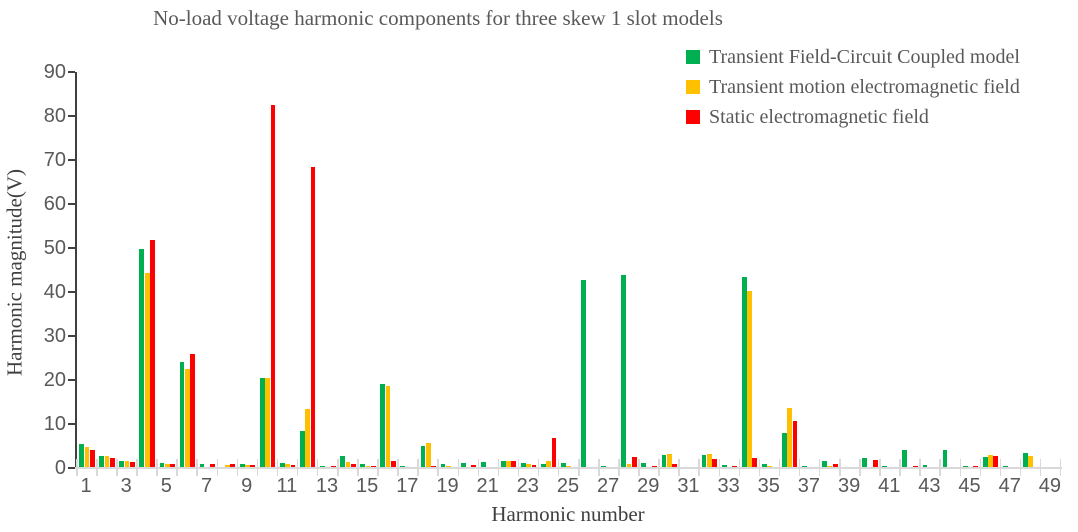 The width and height of the screenshot is (1078, 532). I want to click on bar-green-h35, so click(764, 466).